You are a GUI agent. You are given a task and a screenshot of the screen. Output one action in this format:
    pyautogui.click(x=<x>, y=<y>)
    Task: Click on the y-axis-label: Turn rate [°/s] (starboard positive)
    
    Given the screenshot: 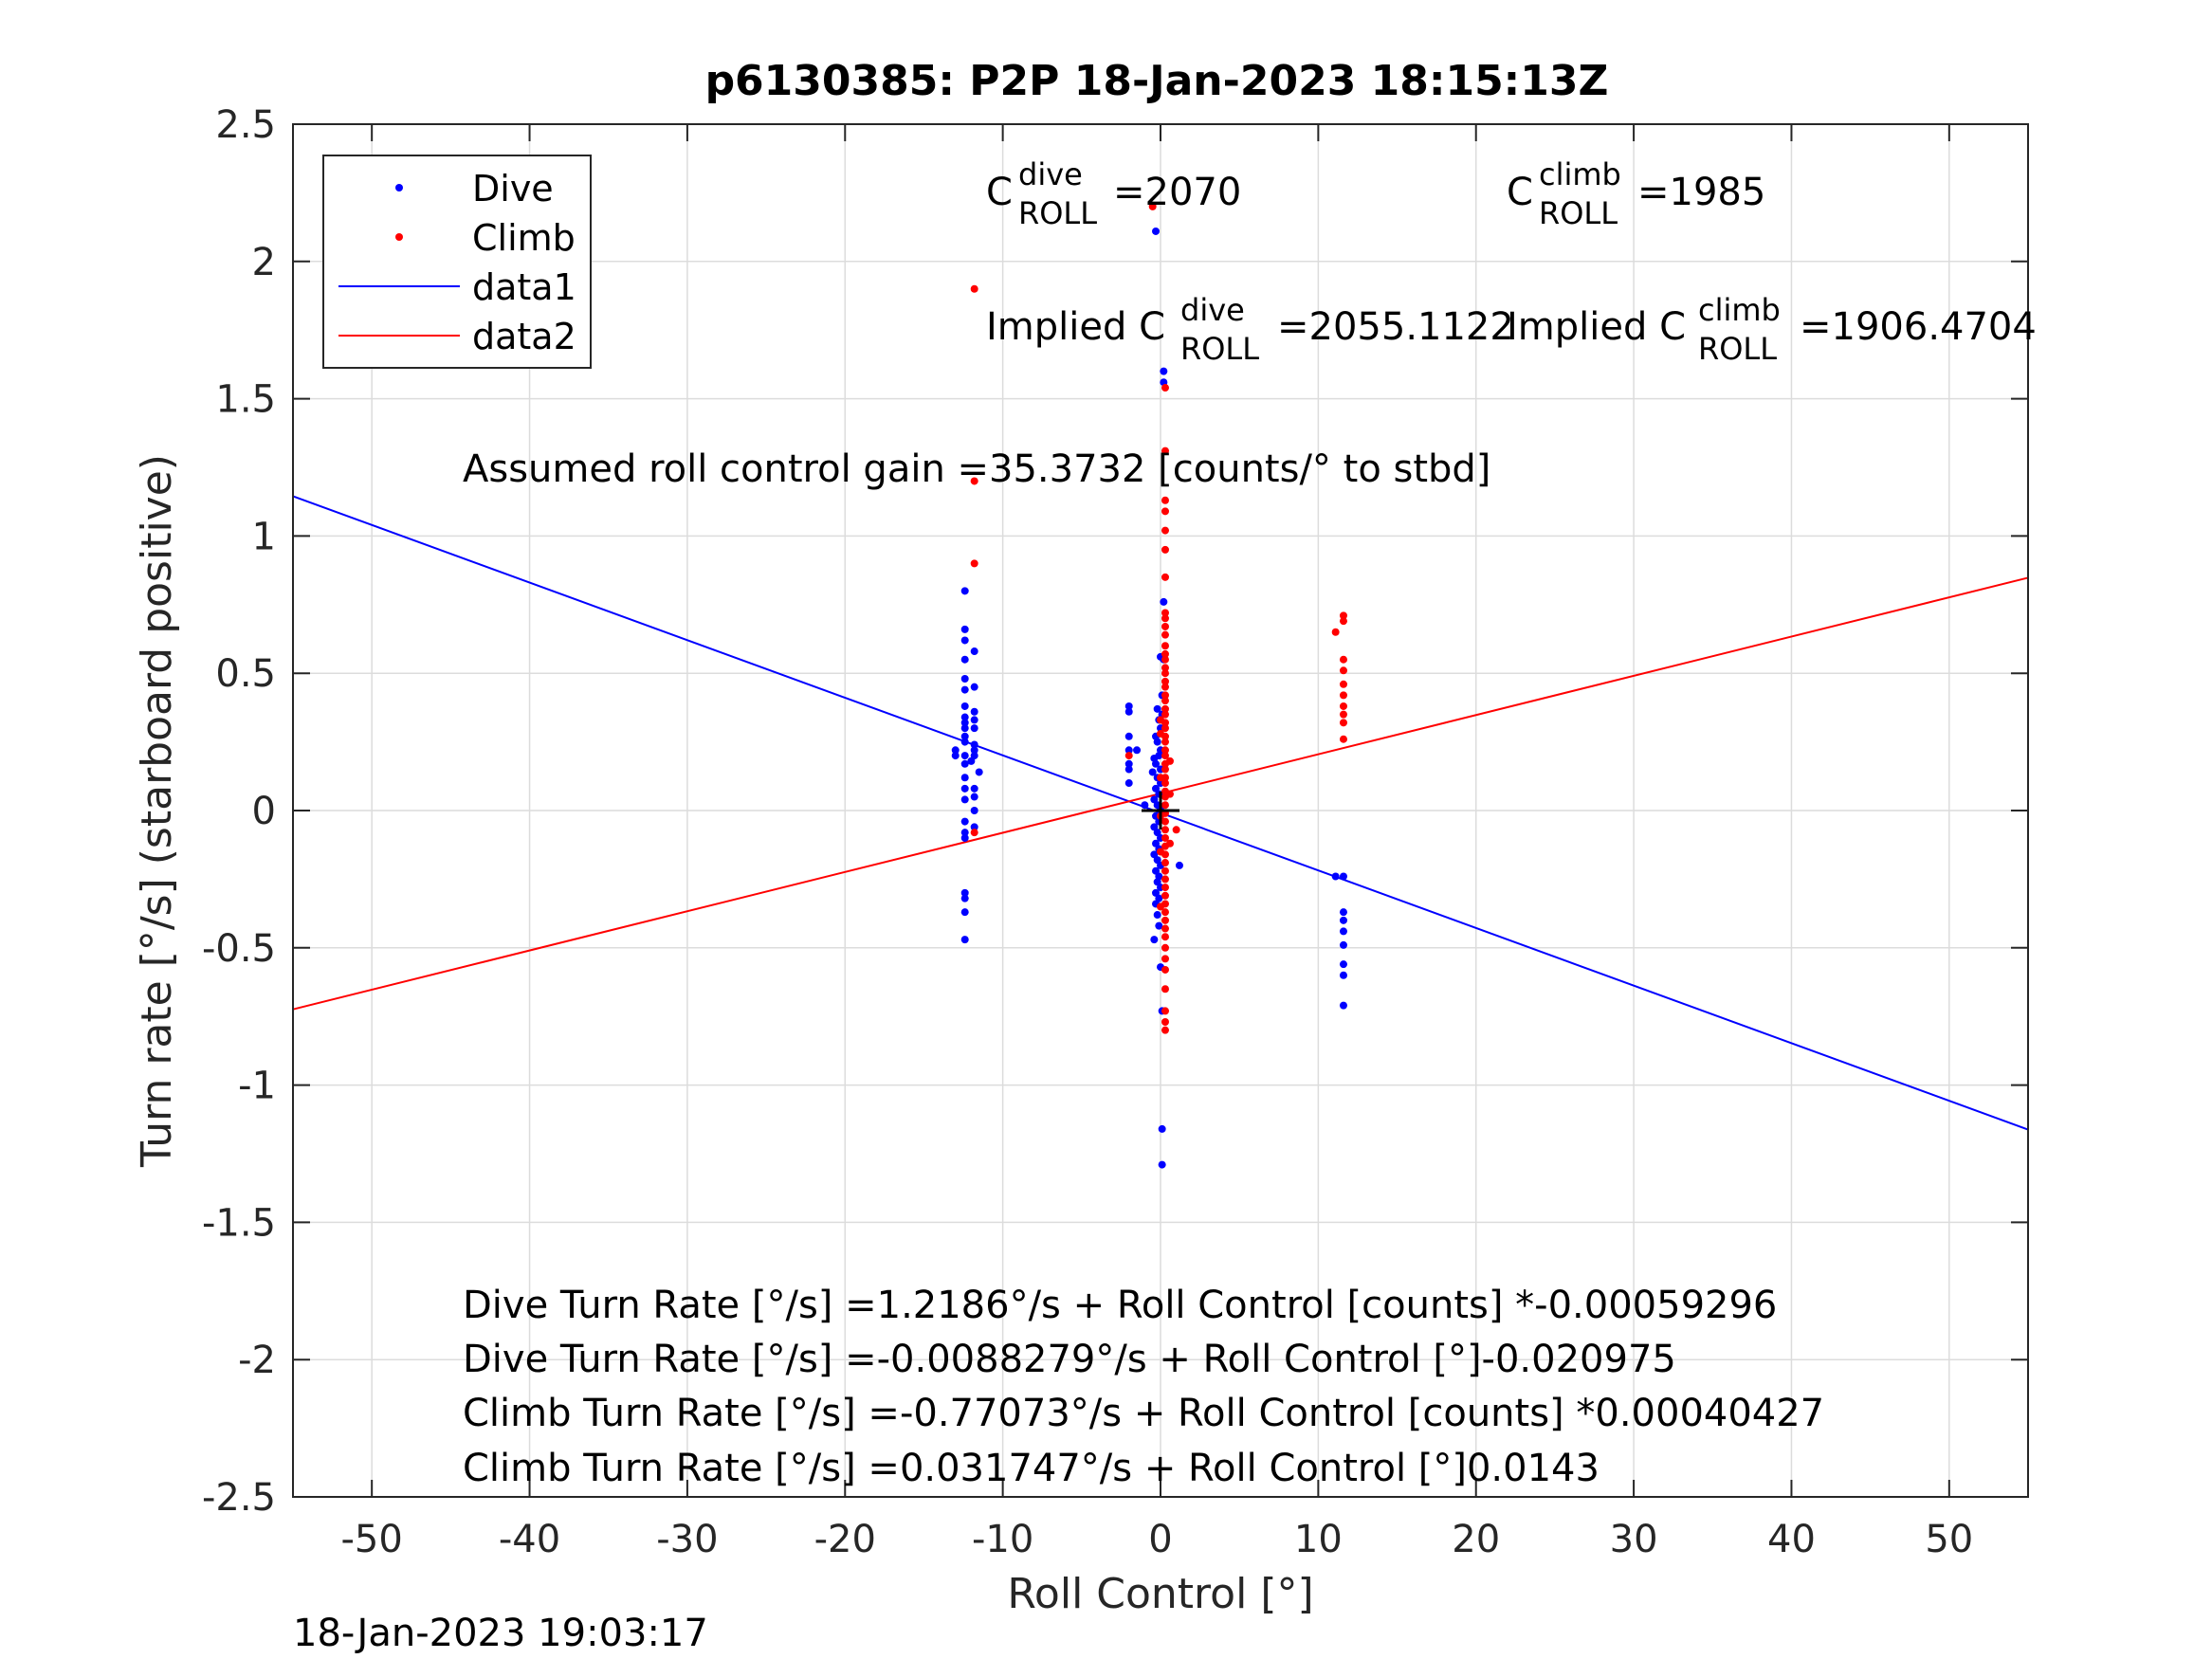 What is the action you would take?
    pyautogui.click(x=157, y=811)
    